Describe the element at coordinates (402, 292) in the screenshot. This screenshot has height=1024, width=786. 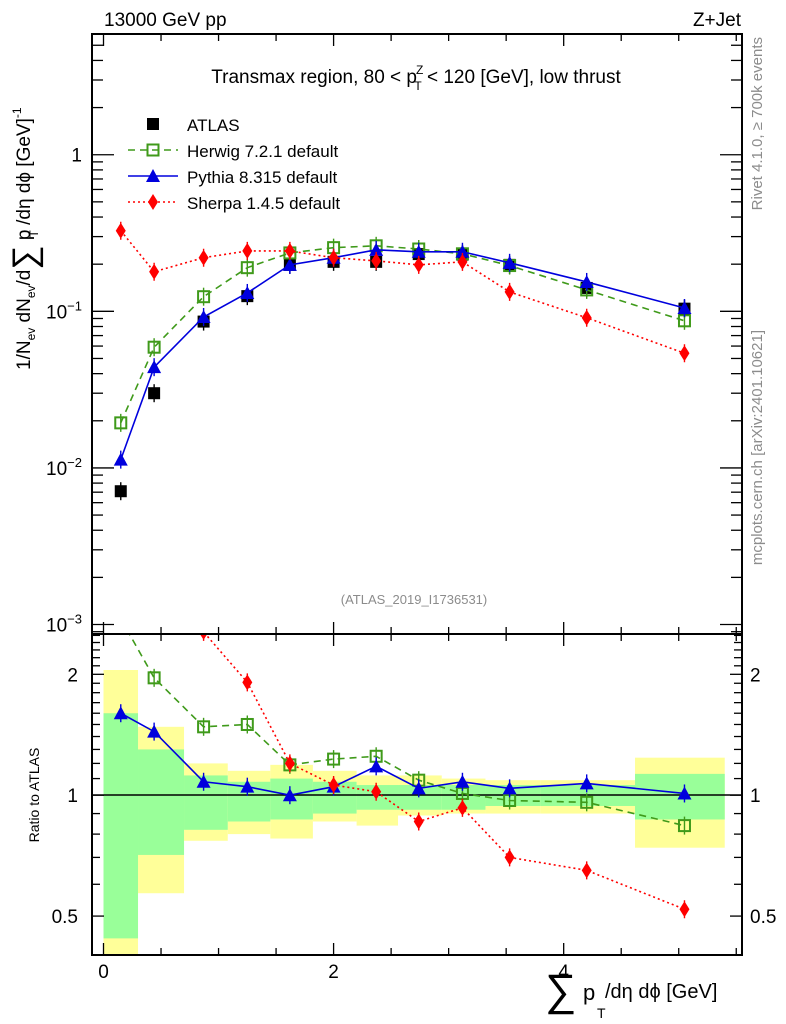
I see `sherpa-line` at that location.